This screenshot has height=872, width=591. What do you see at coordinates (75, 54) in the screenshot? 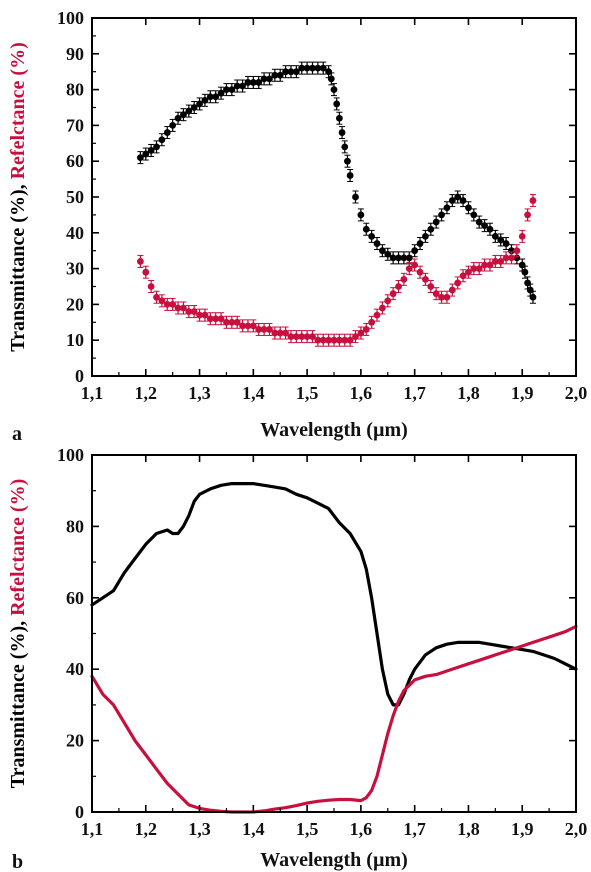
I see `panel-a-y-tick-label: 90` at bounding box center [75, 54].